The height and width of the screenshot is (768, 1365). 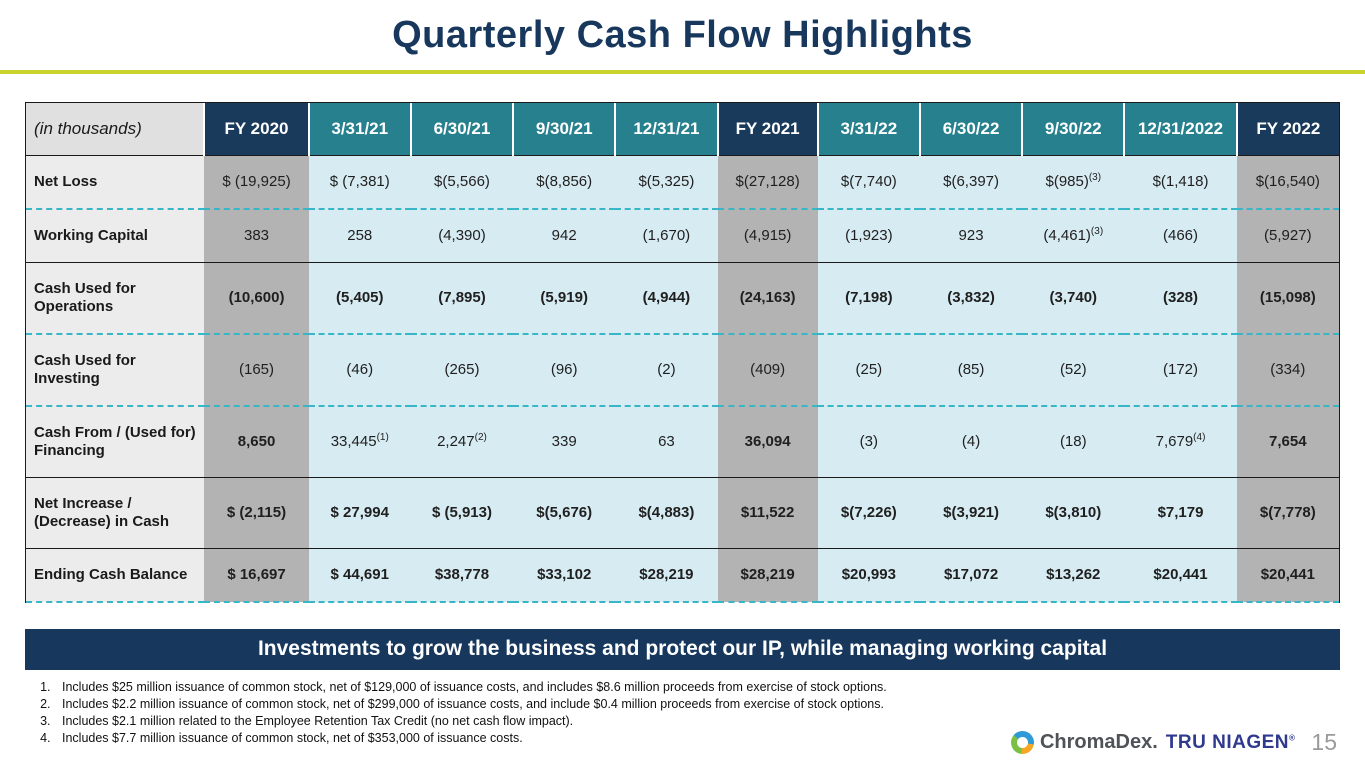 What do you see at coordinates (115, 440) in the screenshot?
I see `row-label: Cash From / (Used for) Financing` at bounding box center [115, 440].